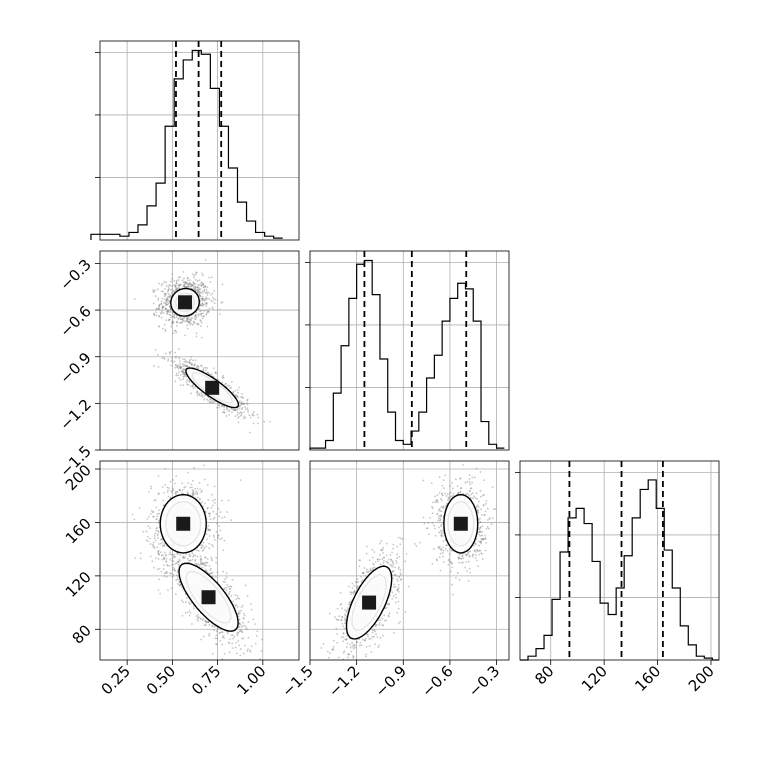  I want to click on panel-content, so click(199, 560).